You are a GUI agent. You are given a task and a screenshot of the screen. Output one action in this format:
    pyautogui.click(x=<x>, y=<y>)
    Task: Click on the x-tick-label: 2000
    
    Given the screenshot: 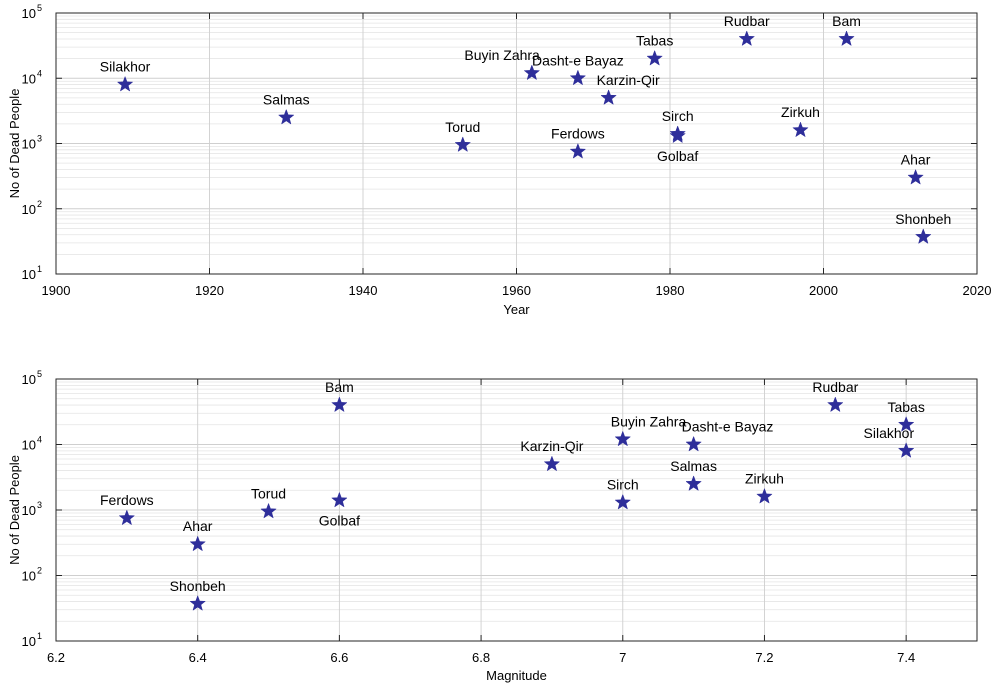 What is the action you would take?
    pyautogui.click(x=823, y=290)
    